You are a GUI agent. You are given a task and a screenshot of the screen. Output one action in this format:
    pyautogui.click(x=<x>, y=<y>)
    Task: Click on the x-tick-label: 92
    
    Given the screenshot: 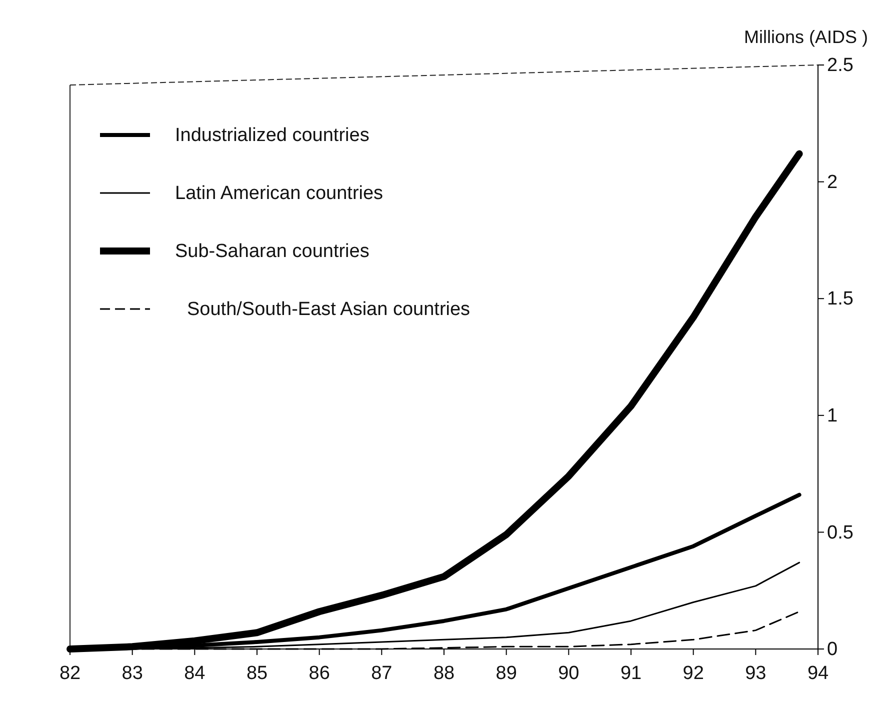 What is the action you would take?
    pyautogui.click(x=693, y=673)
    